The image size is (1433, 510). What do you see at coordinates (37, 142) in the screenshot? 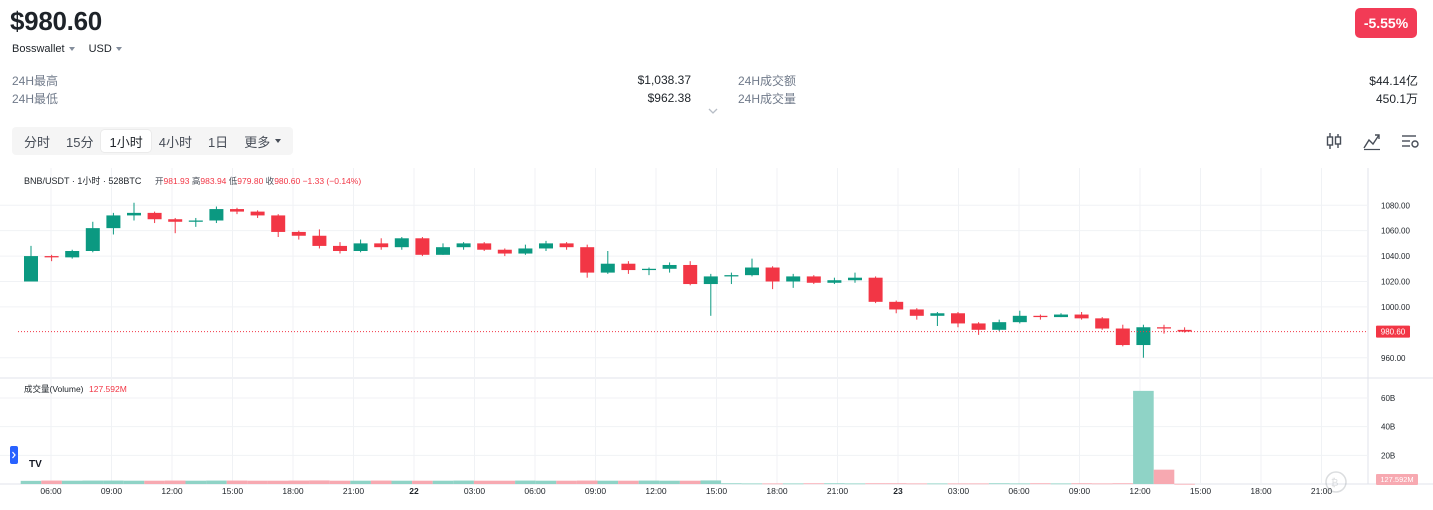
I see `tab-timeframe-line: 分时` at bounding box center [37, 142].